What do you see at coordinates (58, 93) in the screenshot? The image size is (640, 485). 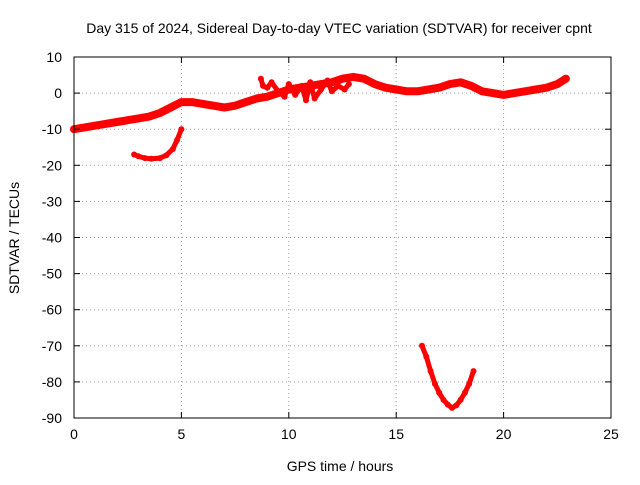 I see `y-tick-label: 0` at bounding box center [58, 93].